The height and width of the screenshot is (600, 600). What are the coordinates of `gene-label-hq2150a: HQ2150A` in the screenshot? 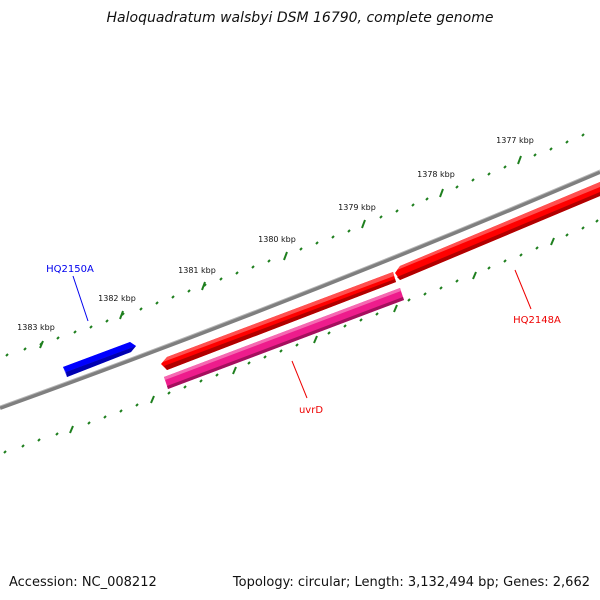 It's located at (70, 269).